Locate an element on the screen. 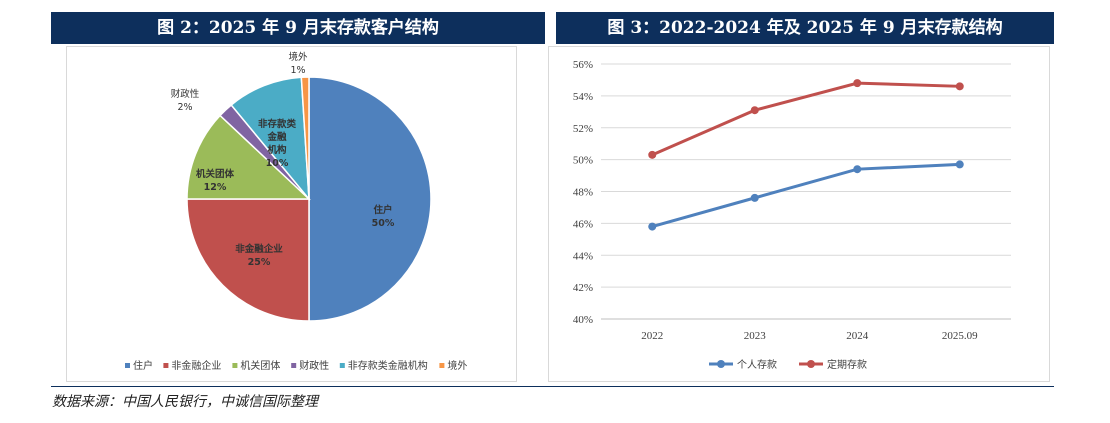 The image size is (1110, 423). y-tick-4: 48% is located at coordinates (583, 193).